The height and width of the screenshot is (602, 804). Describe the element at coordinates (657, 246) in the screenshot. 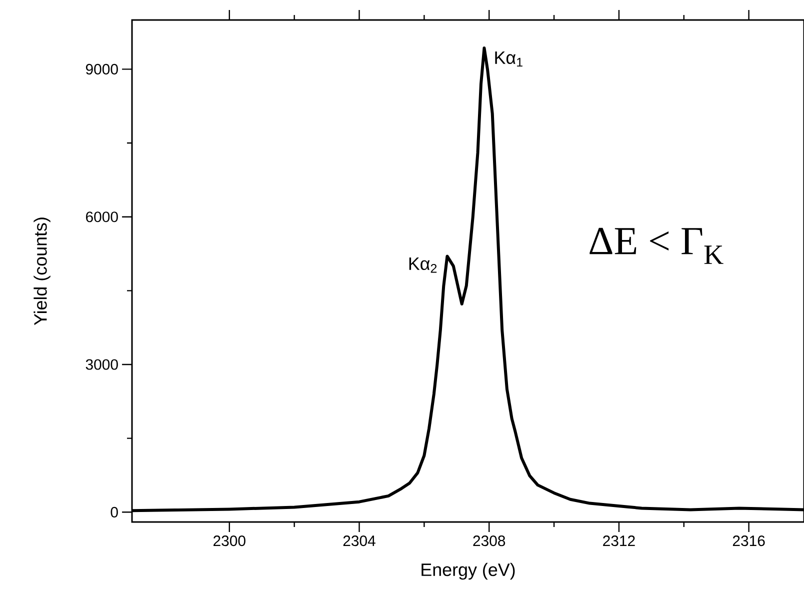

I see `annotation: ΔE < Γ$_{K}$` at that location.